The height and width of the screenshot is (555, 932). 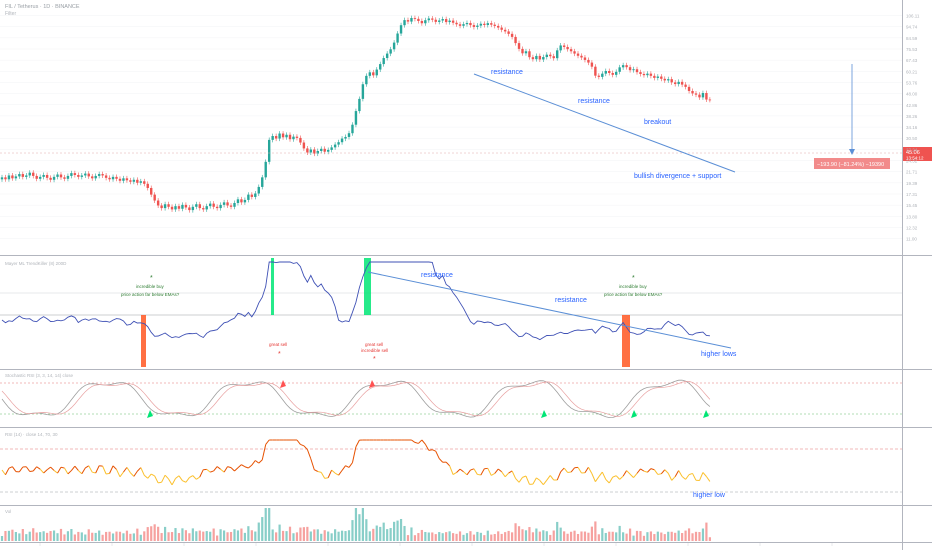 I want to click on annotation-resistance-2: resistance, so click(x=594, y=101).